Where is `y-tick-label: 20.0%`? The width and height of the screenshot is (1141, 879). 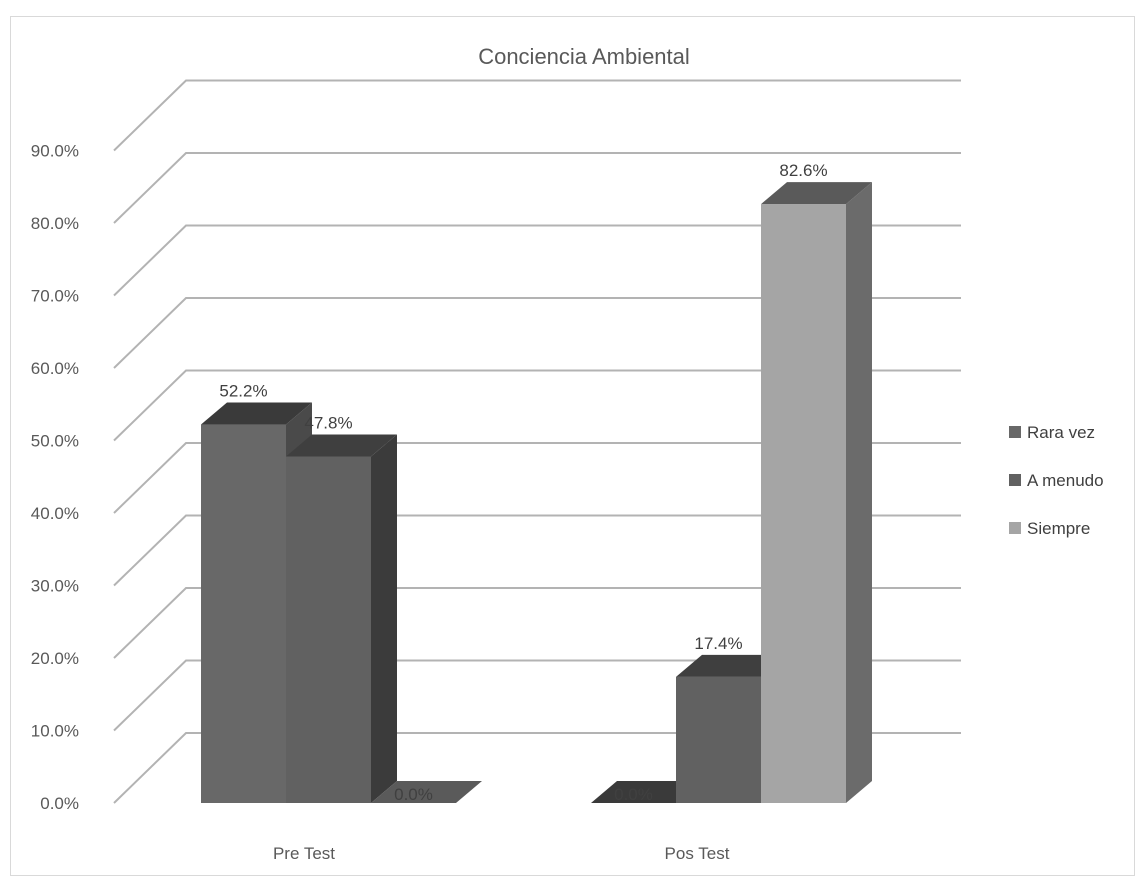
y-tick-label: 20.0% is located at coordinates (55, 658).